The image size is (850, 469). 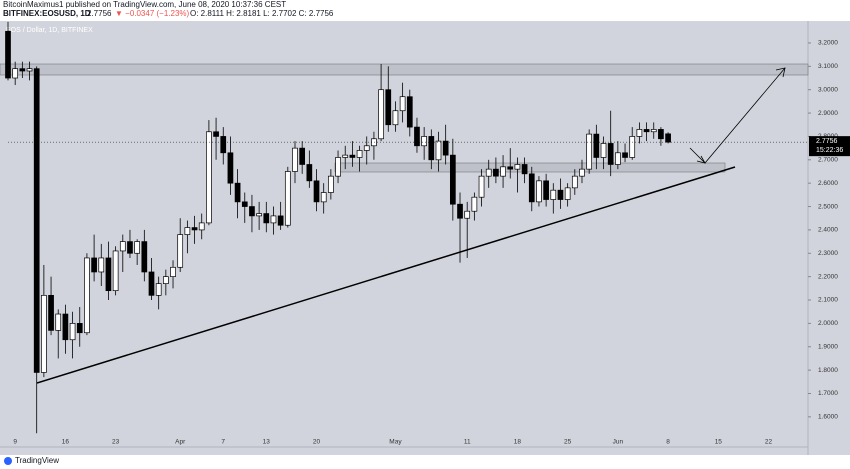 What do you see at coordinates (8, 461) in the screenshot?
I see `logo` at bounding box center [8, 461].